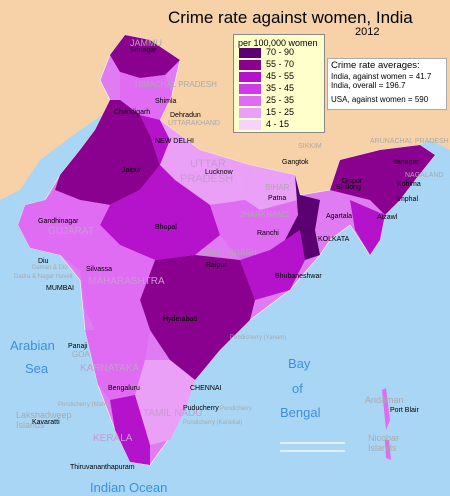 This screenshot has width=450, height=496. Describe the element at coordinates (160, 212) in the screenshot. I see `region-madhya-pradesh` at that location.